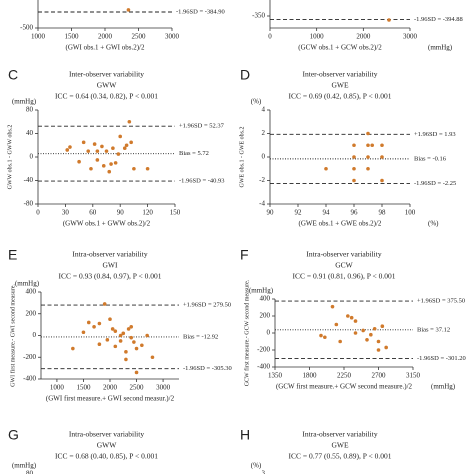 Image resolution: width=474 pixels, height=474 pixels. Describe the element at coordinates (105, 48) in the screenshot. I see `x-axis-label: (GWI obs.1 + GWI obs.2)/2` at that location.